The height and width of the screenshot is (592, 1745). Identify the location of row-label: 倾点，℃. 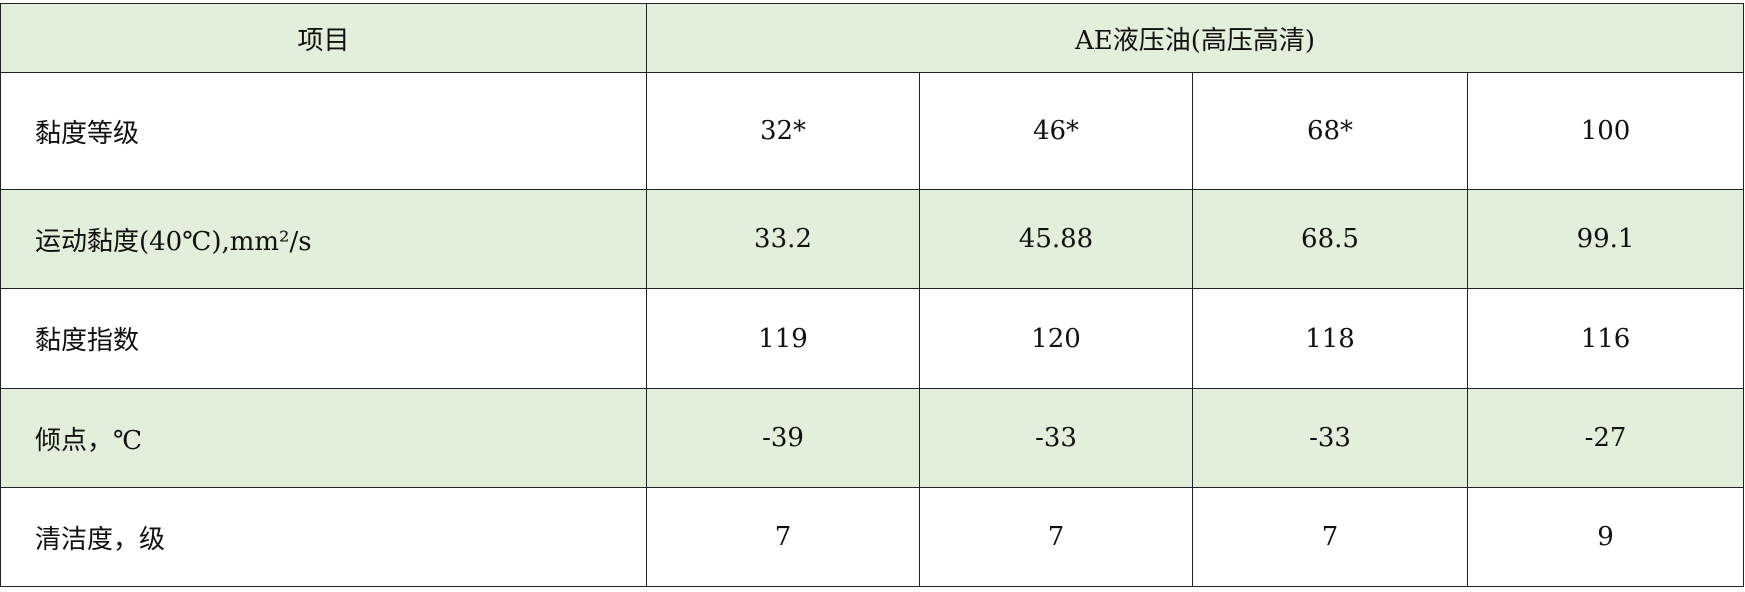
(323, 438).